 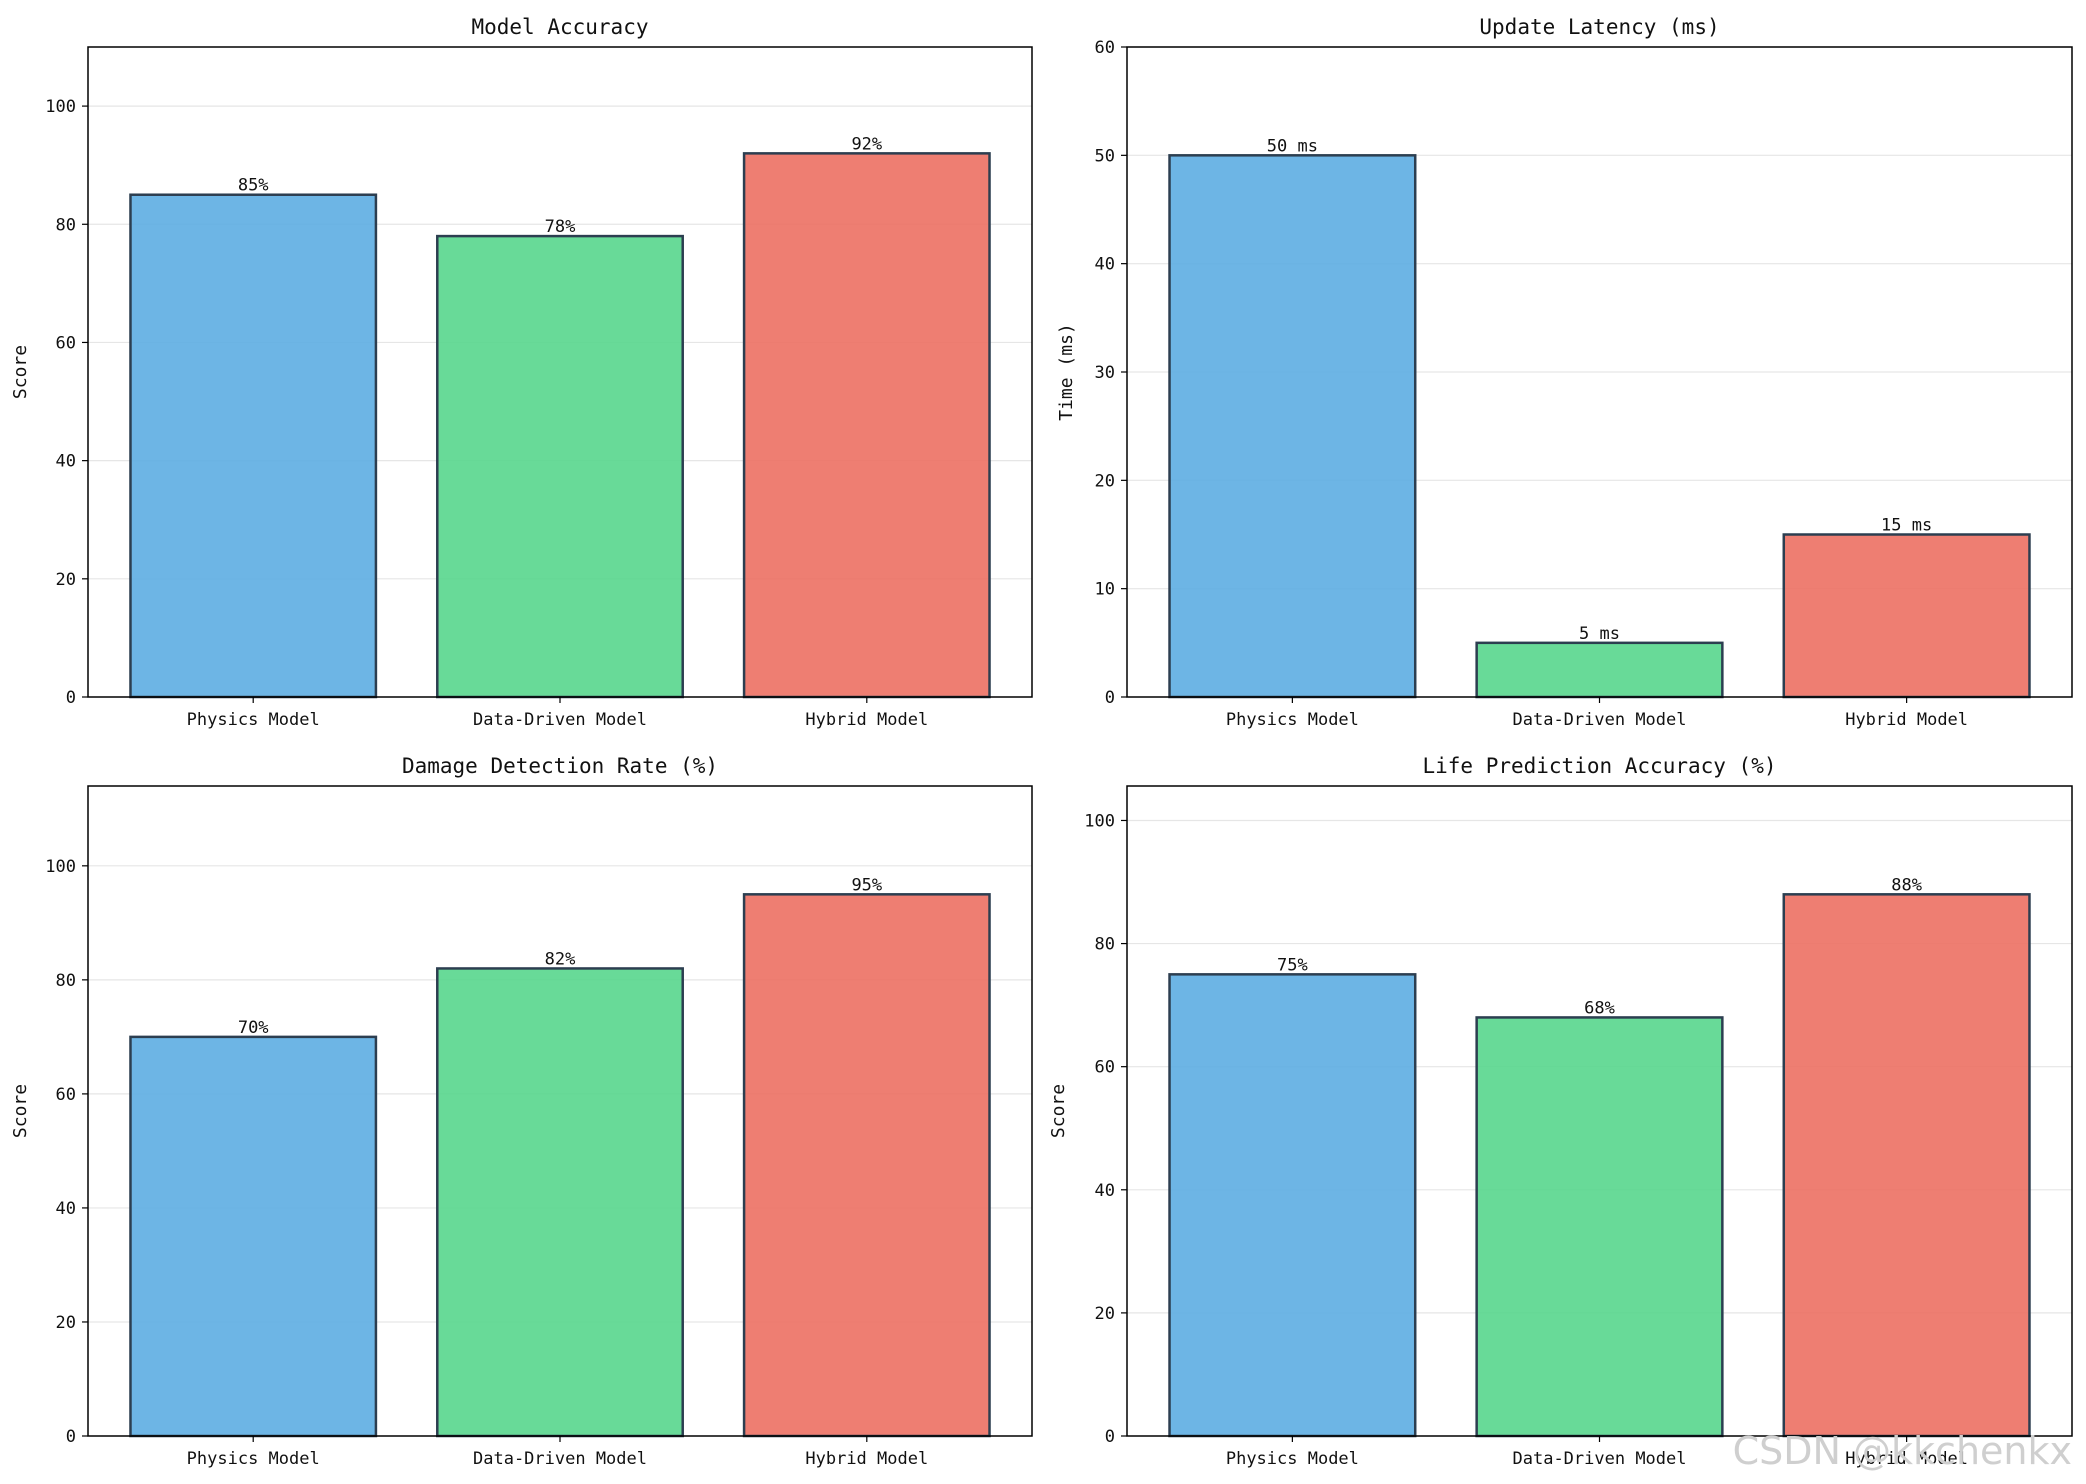 I want to click on bar-value-label: 70%, so click(x=253, y=1028).